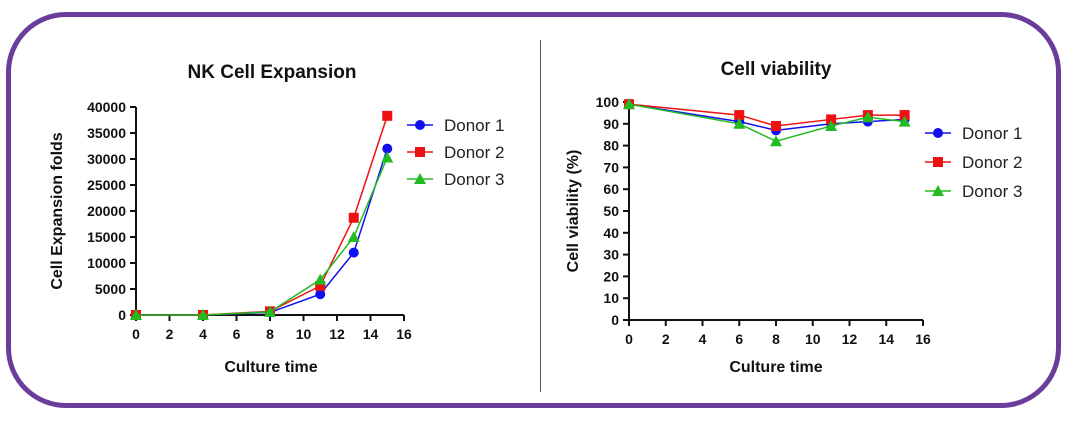  I want to click on chart-title: Cell viability, so click(776, 69).